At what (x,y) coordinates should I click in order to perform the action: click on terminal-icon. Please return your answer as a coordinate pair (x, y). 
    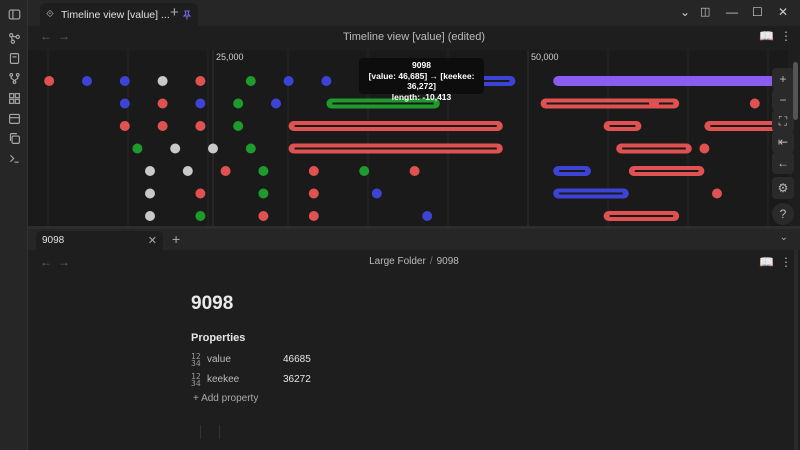
    Looking at the image, I should click on (14, 158).